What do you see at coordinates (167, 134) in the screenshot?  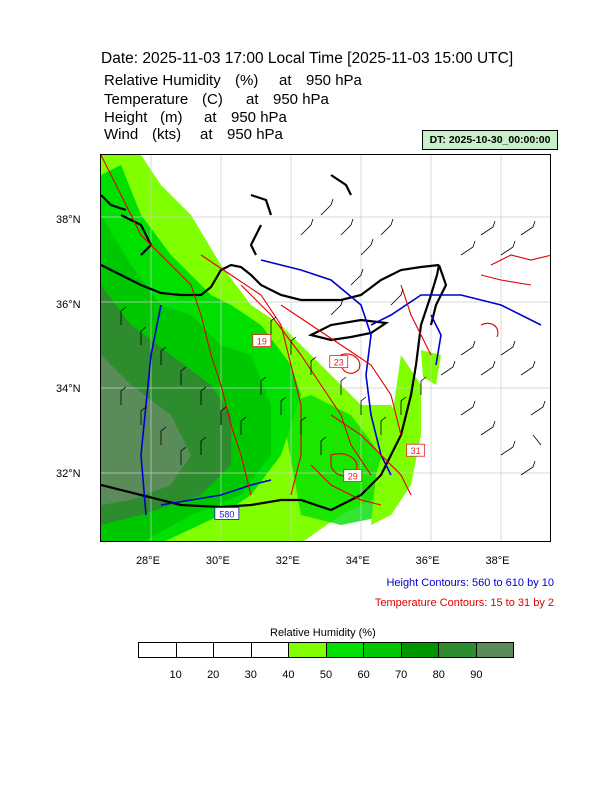 I see `variable-unit: (kts)` at bounding box center [167, 134].